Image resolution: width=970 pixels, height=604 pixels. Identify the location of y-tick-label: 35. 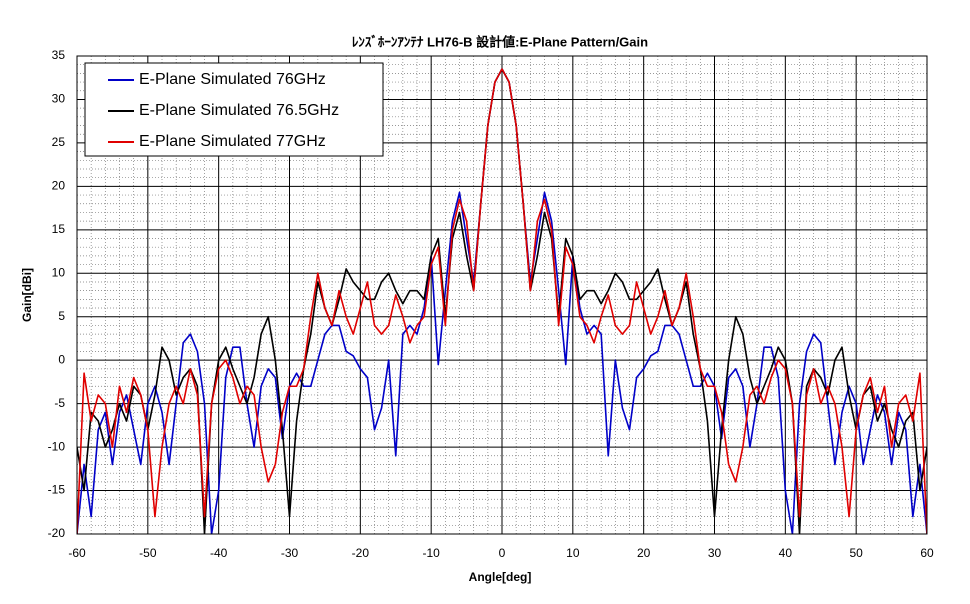
(59, 55).